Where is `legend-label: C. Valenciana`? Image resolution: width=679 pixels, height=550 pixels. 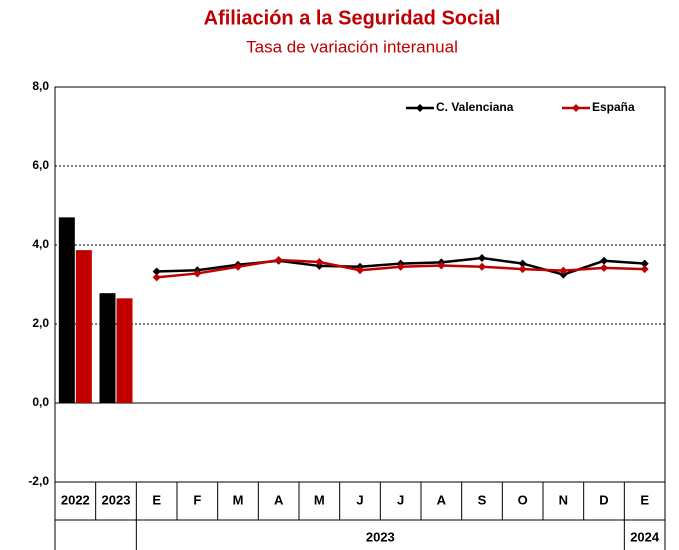 legend-label: C. Valenciana is located at coordinates (475, 107).